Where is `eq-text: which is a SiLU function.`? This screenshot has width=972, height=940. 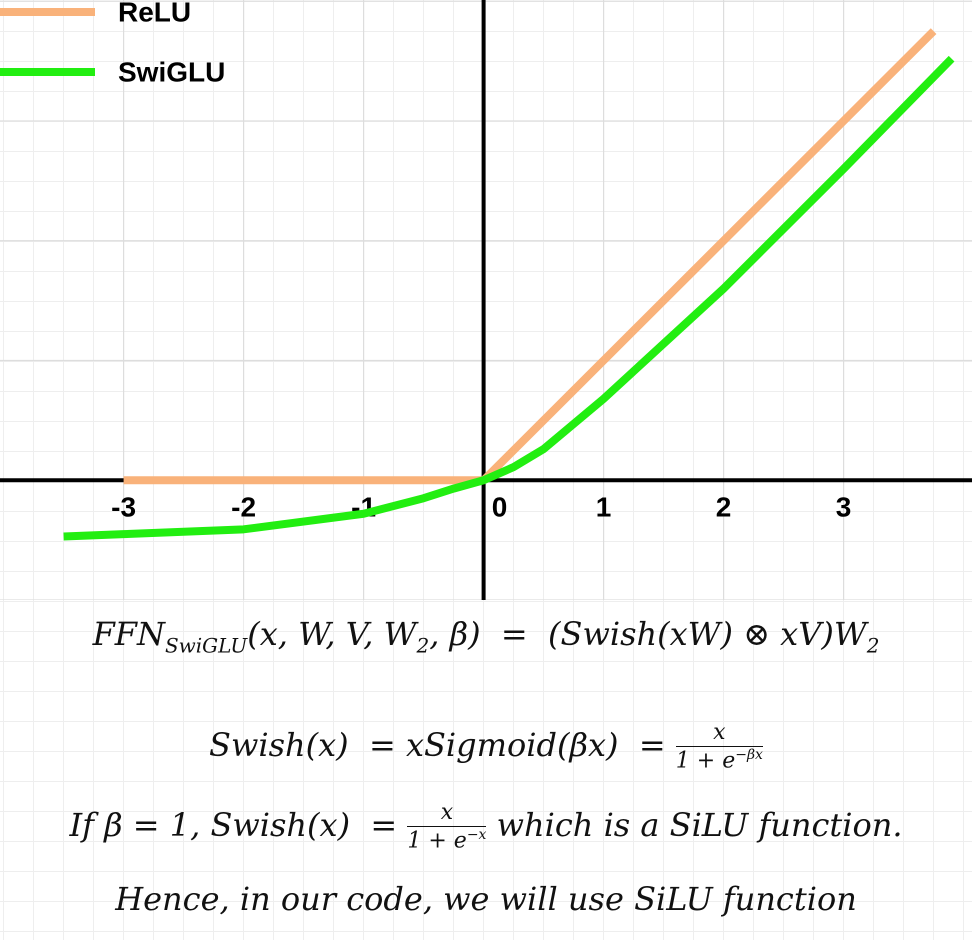
eq-text: which is a SiLU function. is located at coordinates (694, 825).